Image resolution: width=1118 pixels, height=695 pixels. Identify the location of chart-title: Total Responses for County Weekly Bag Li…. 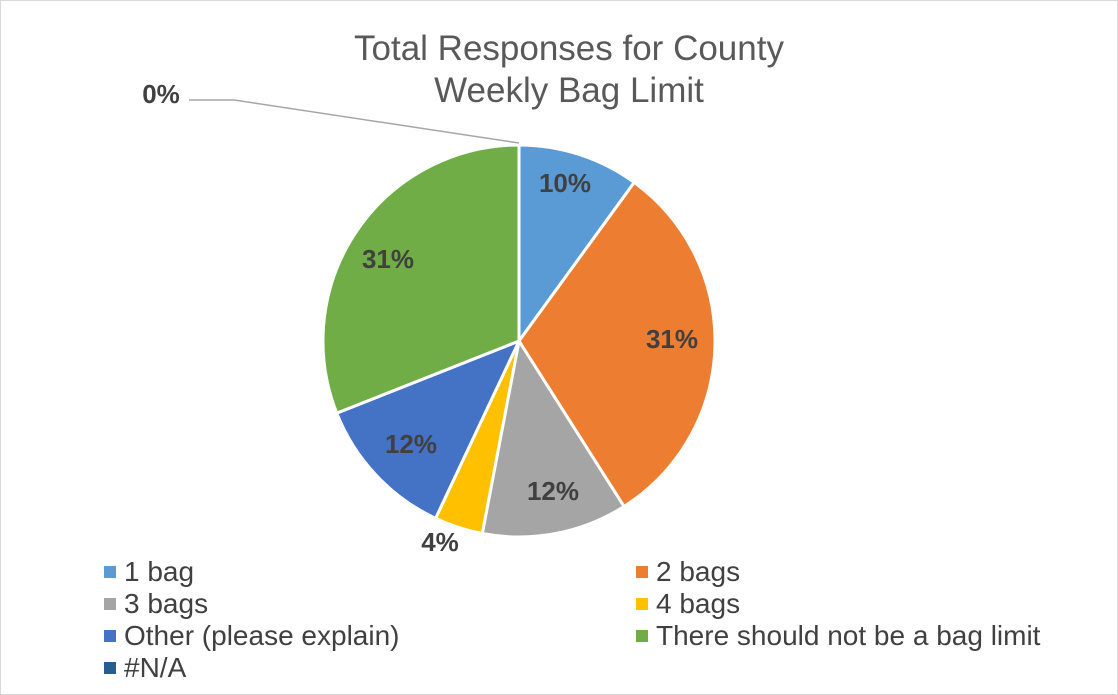
(559, 70).